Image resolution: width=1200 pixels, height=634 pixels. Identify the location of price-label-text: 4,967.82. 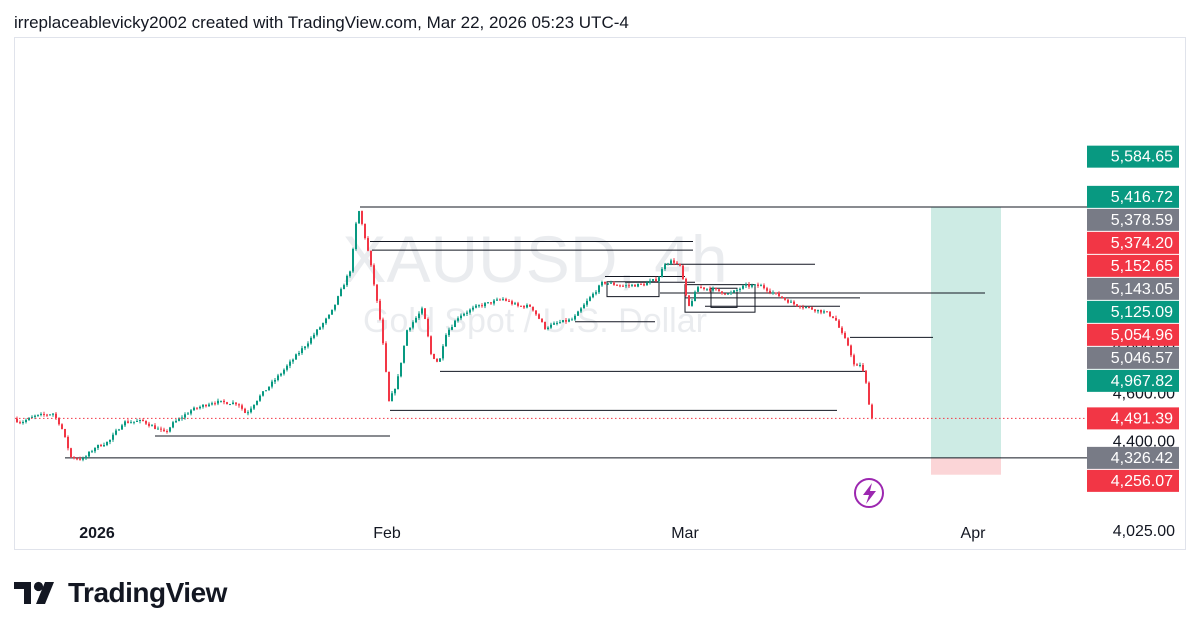
(1142, 381).